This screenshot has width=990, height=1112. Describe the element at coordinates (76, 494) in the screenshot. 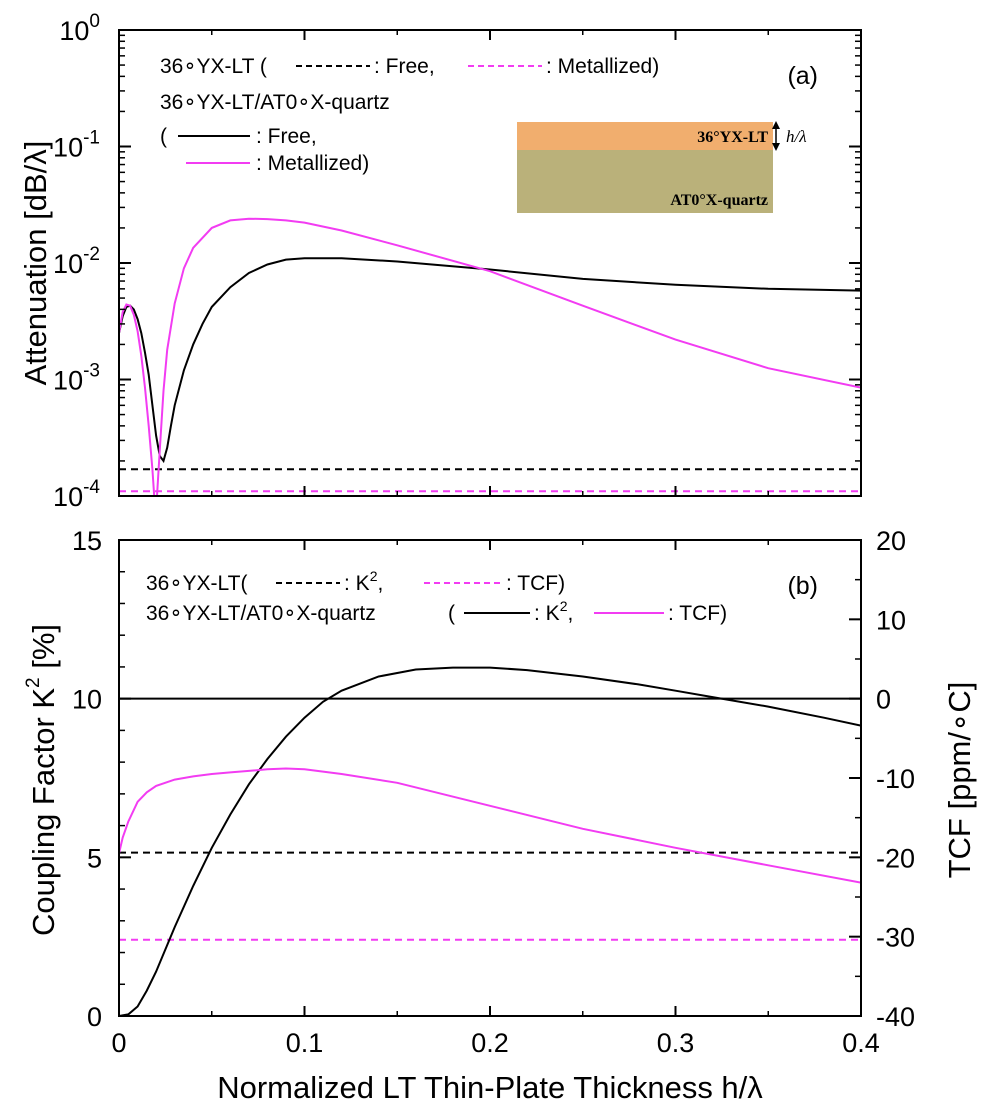

I see `panel-a-y-tick-label: 10⁻⁴` at that location.